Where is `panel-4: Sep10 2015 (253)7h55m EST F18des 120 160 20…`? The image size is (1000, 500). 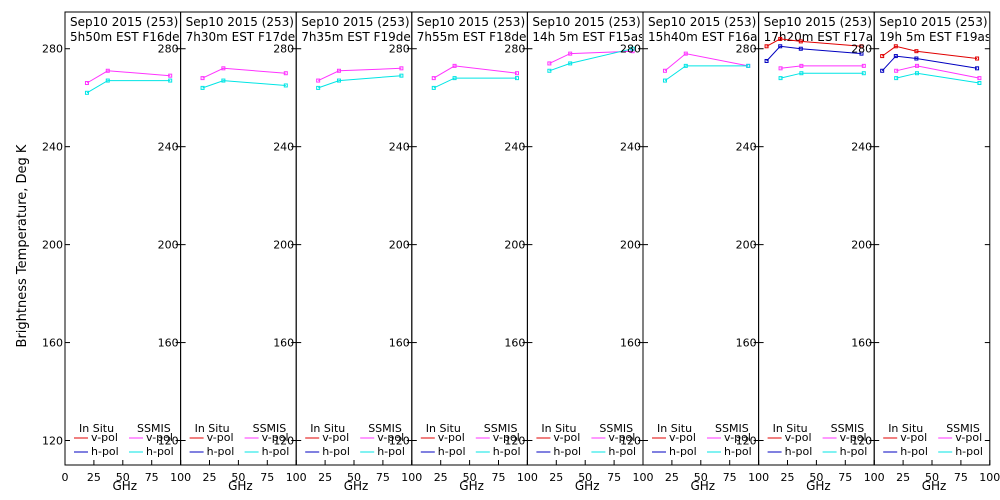 panel-4: Sep10 2015 (253)7h55m EST F18des 120 160 20… is located at coordinates (463, 252).